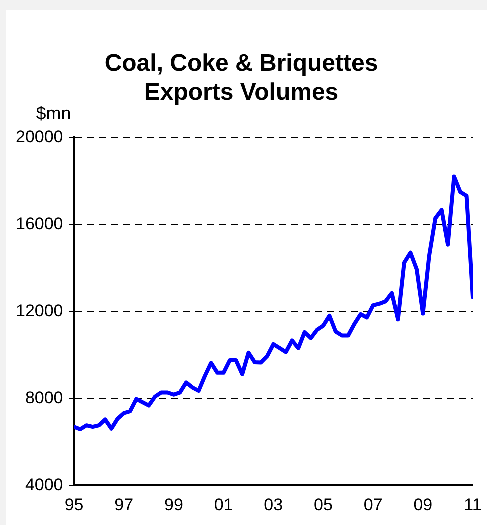 The width and height of the screenshot is (487, 525). Describe the element at coordinates (44, 484) in the screenshot. I see `y-tick-label: 4000` at that location.